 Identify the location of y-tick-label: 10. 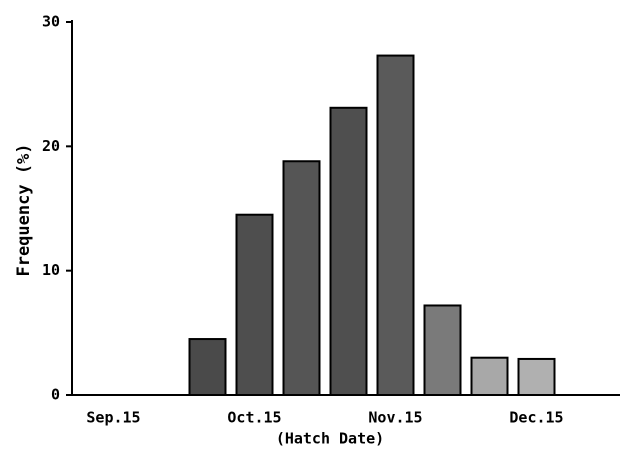
(51, 270).